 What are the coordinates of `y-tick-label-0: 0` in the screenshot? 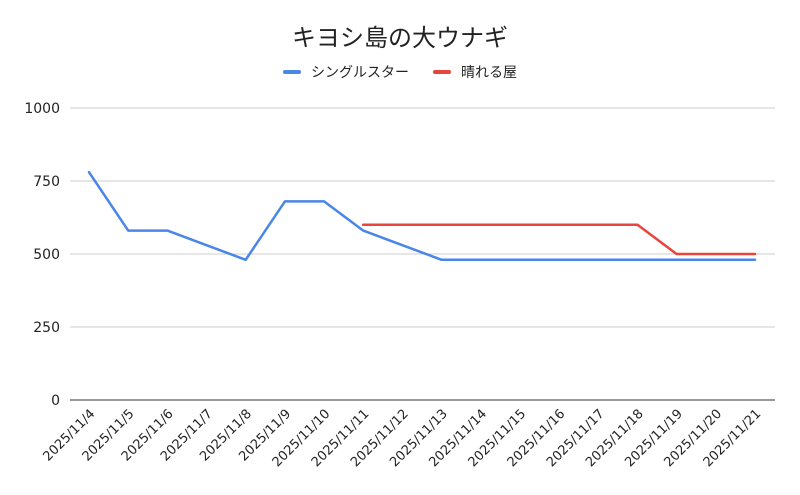 It's located at (55, 401).